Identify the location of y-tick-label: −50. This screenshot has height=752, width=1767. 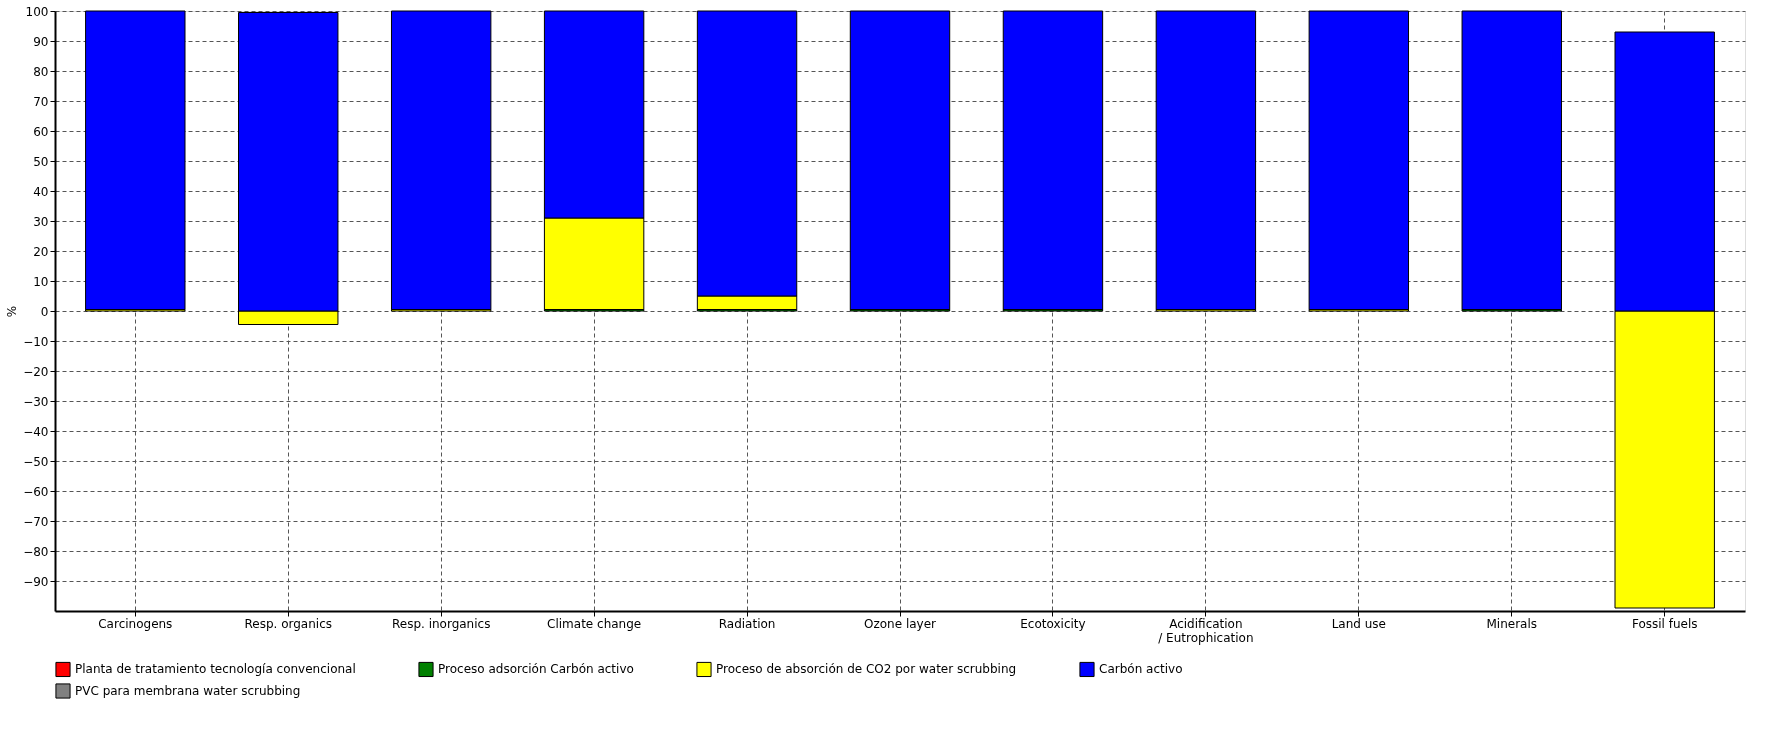
(36, 461).